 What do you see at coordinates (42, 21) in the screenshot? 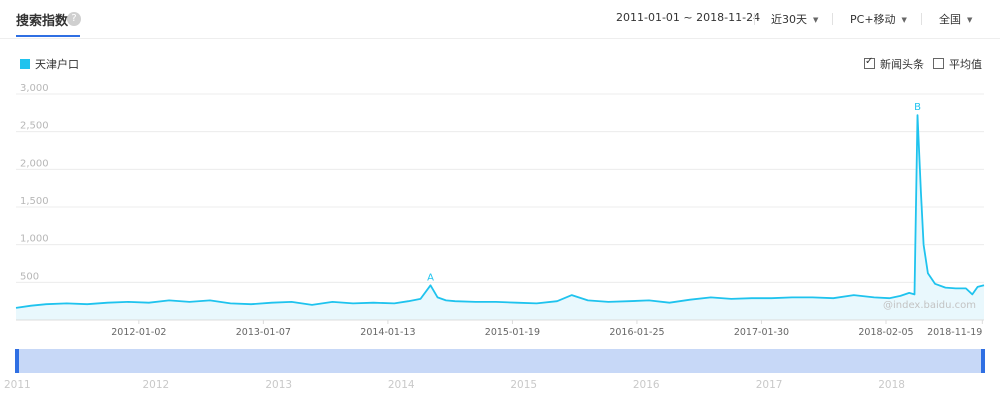
I see `page-title: 搜索指数` at bounding box center [42, 21].